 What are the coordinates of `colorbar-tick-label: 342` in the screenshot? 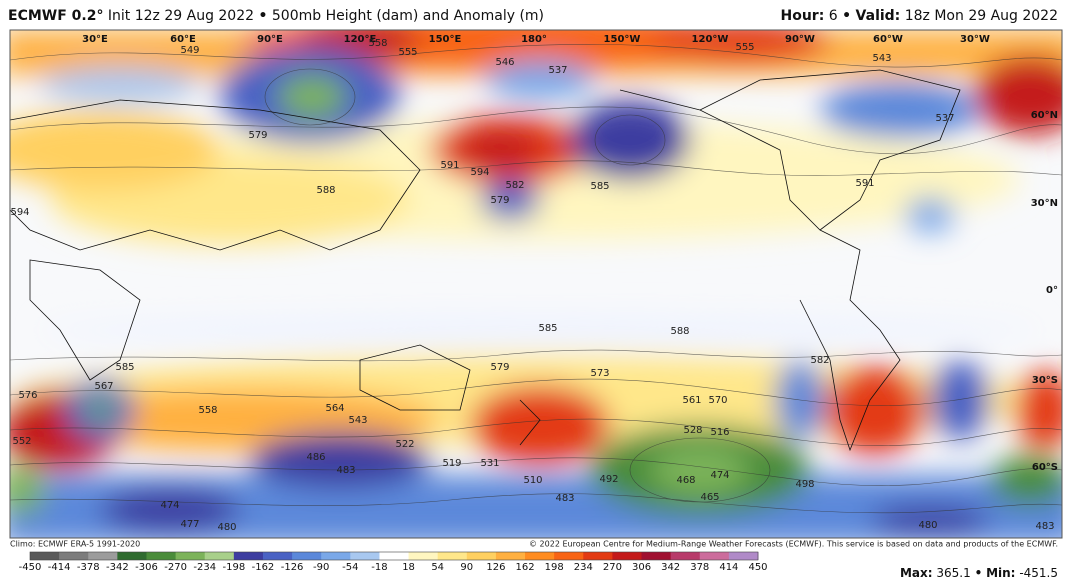 It's located at (670, 567).